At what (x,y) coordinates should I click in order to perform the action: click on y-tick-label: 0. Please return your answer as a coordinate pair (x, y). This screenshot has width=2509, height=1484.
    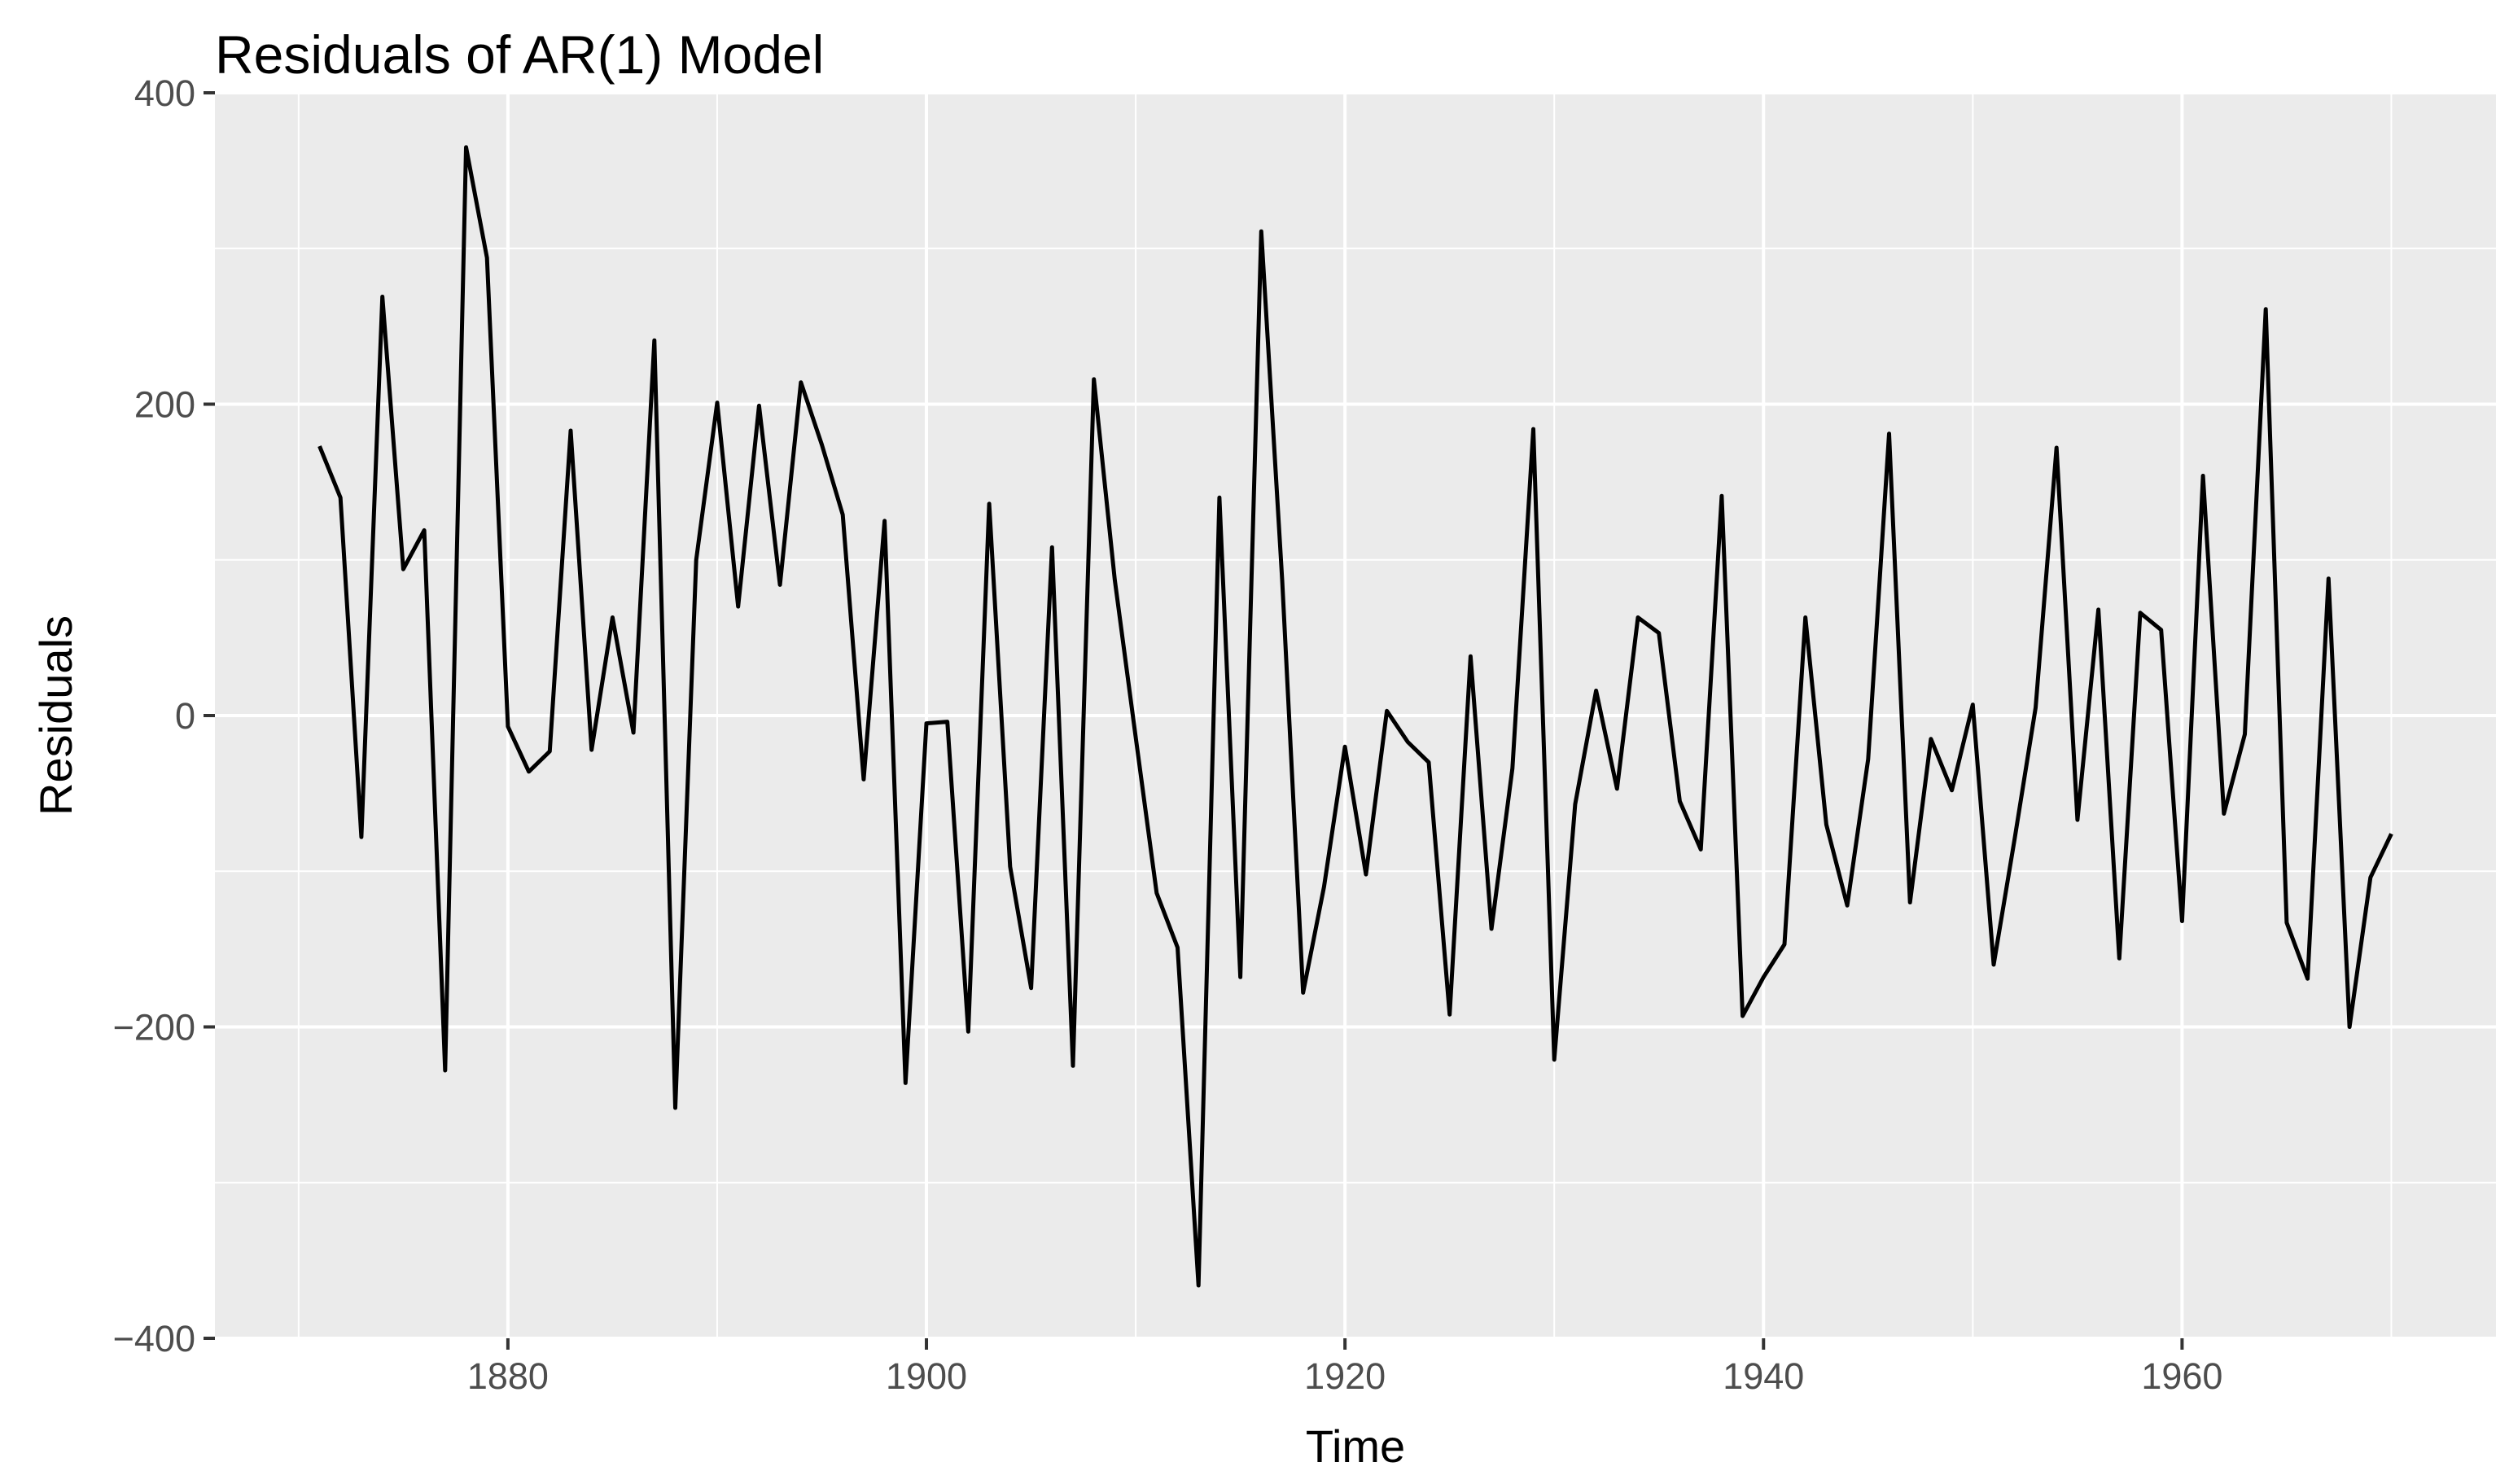
    Looking at the image, I should click on (185, 716).